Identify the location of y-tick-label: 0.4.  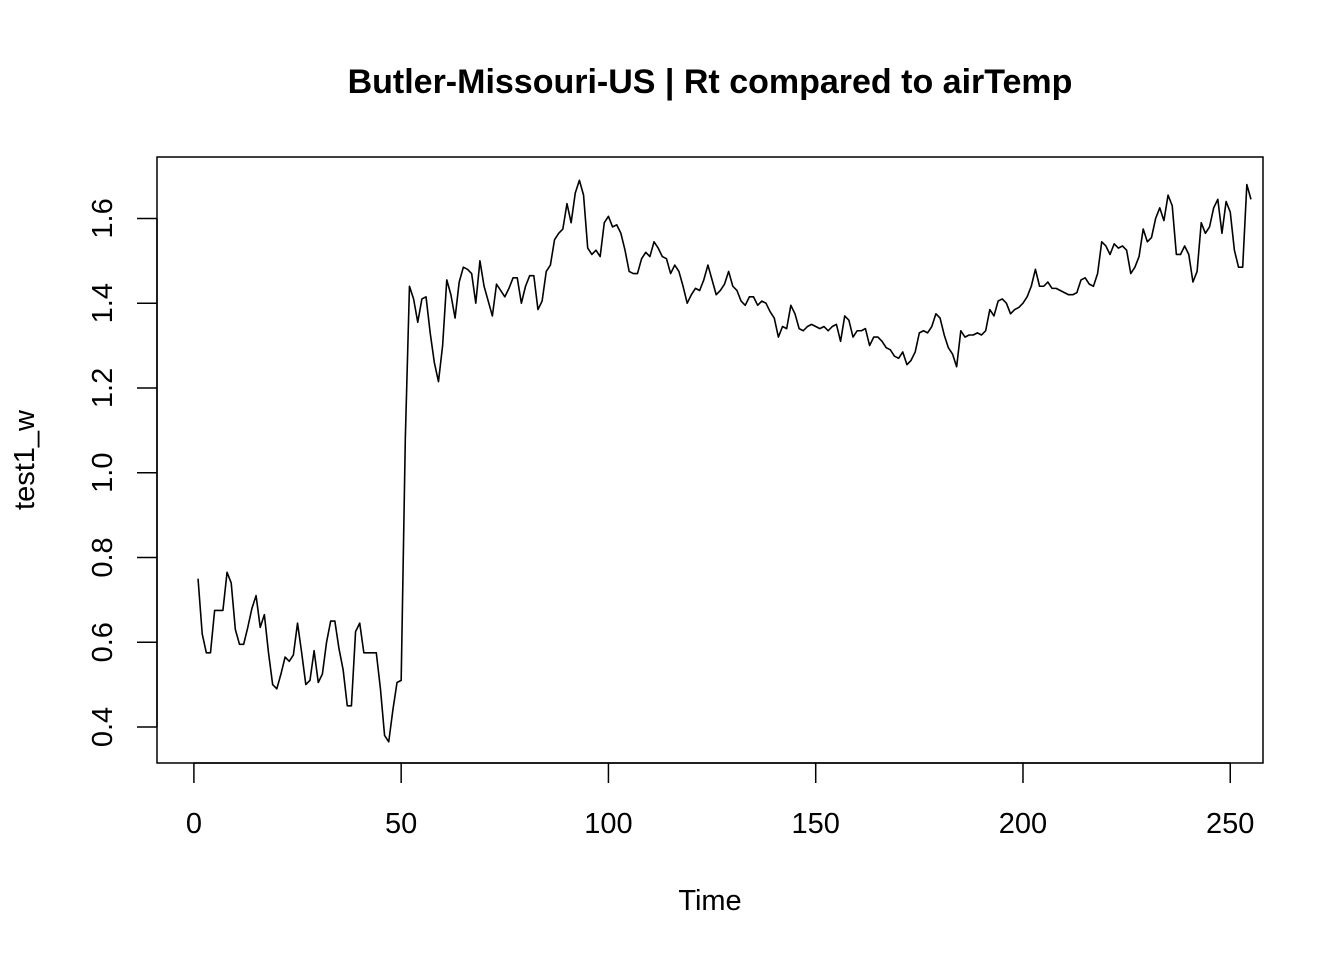
(103, 727).